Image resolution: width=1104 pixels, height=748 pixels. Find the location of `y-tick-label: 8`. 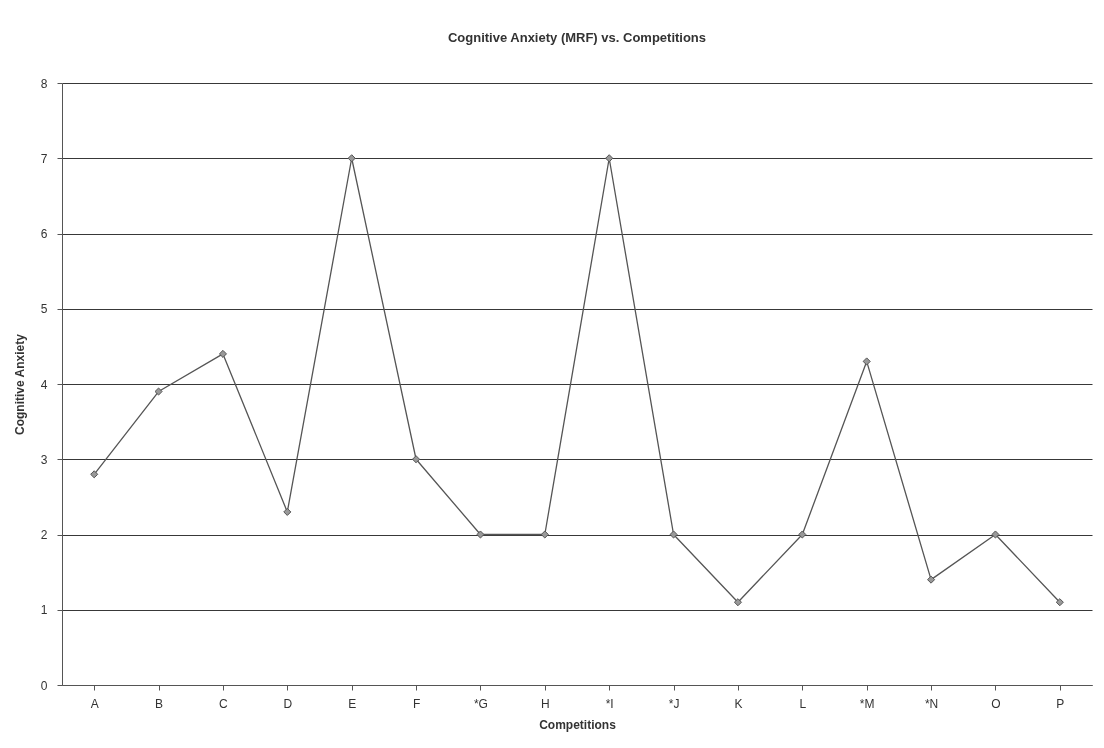

y-tick-label: 8 is located at coordinates (44, 83).